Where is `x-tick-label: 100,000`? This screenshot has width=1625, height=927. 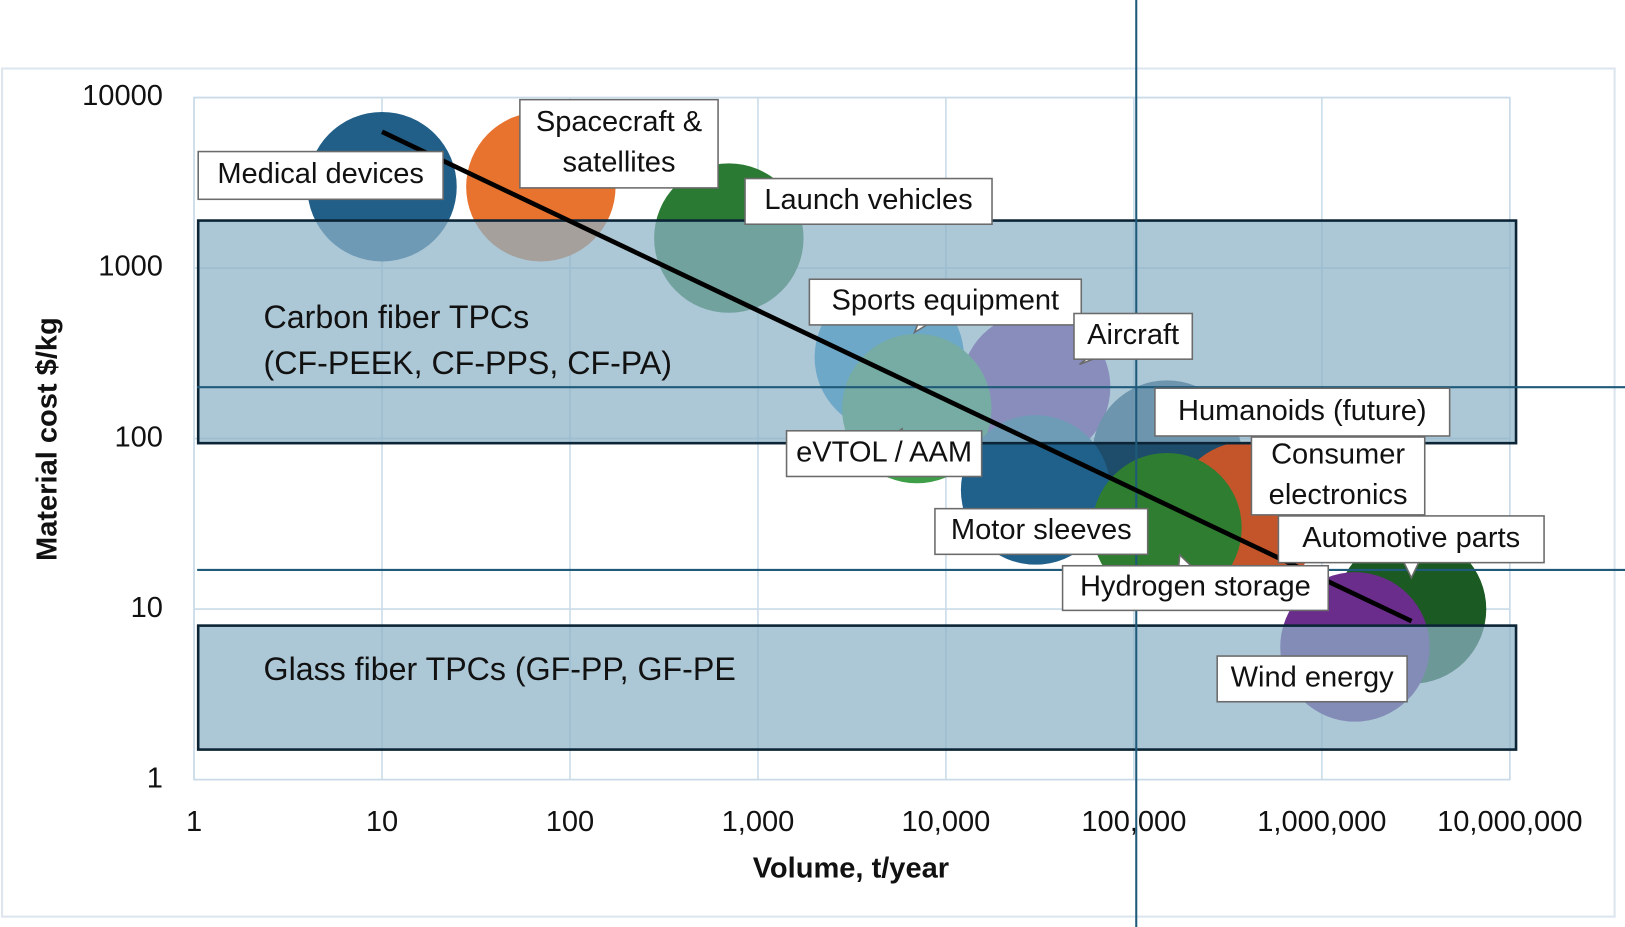
x-tick-label: 100,000 is located at coordinates (1133, 822).